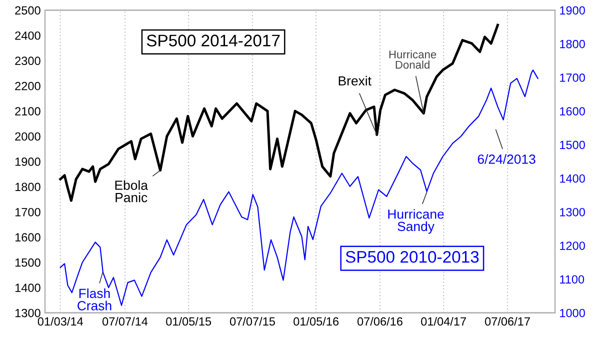 The height and width of the screenshot is (340, 600). I want to click on y2-tick-label: 1200, so click(572, 246).